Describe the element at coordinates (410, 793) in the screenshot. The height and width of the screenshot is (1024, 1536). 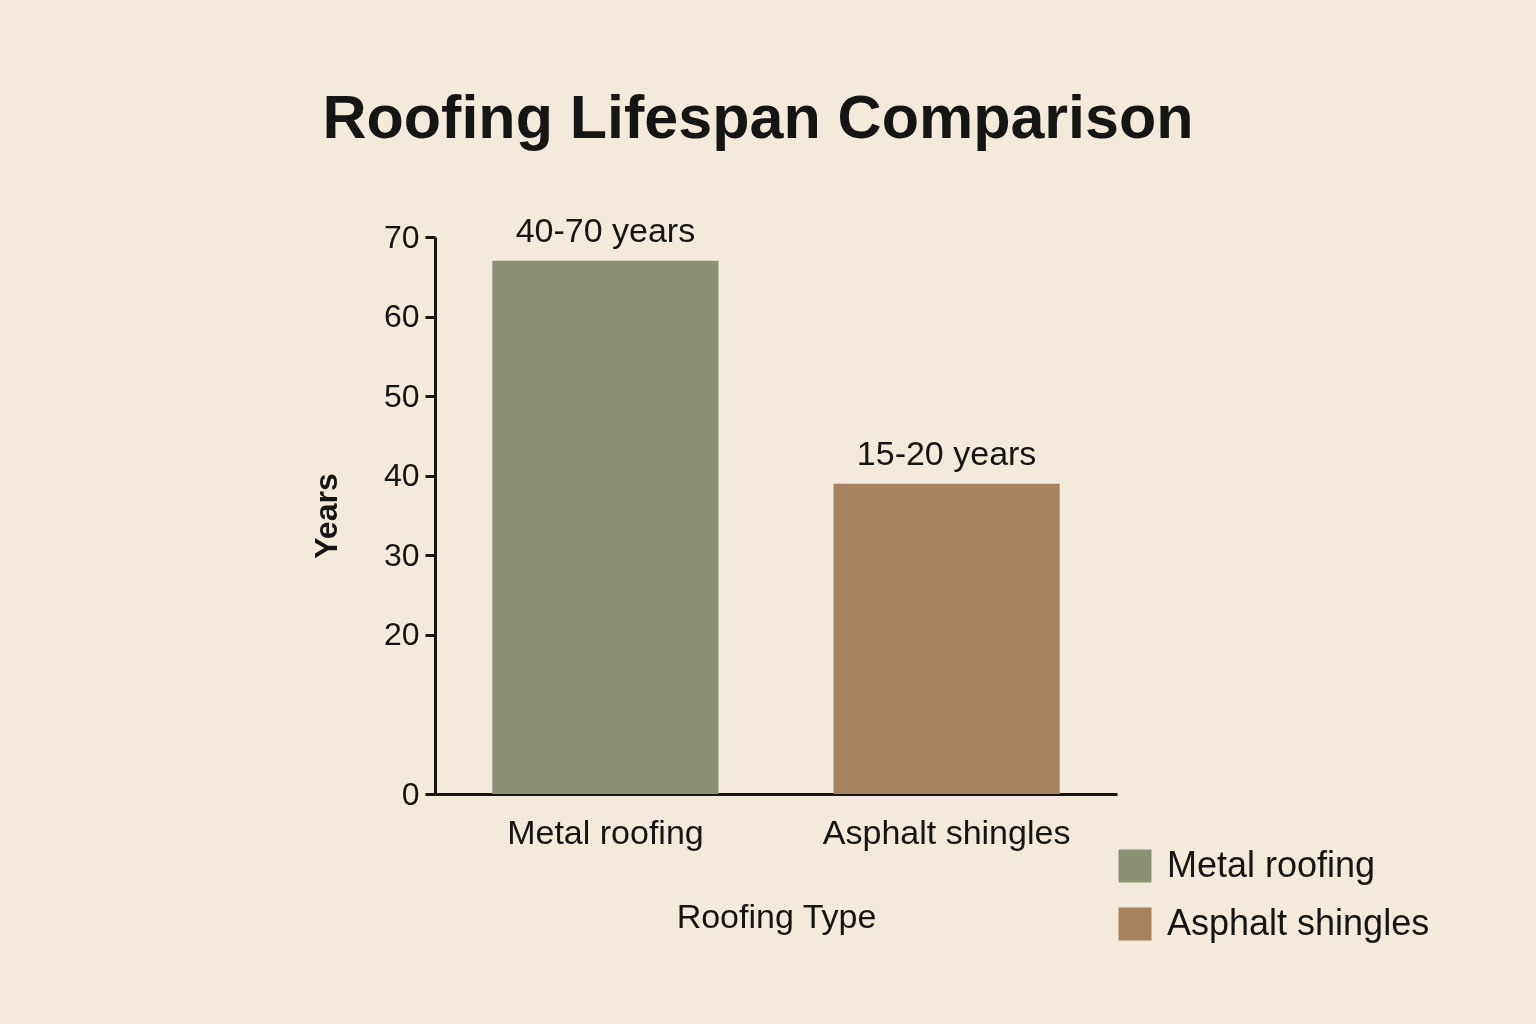
I see `y-tick-label: 0` at that location.